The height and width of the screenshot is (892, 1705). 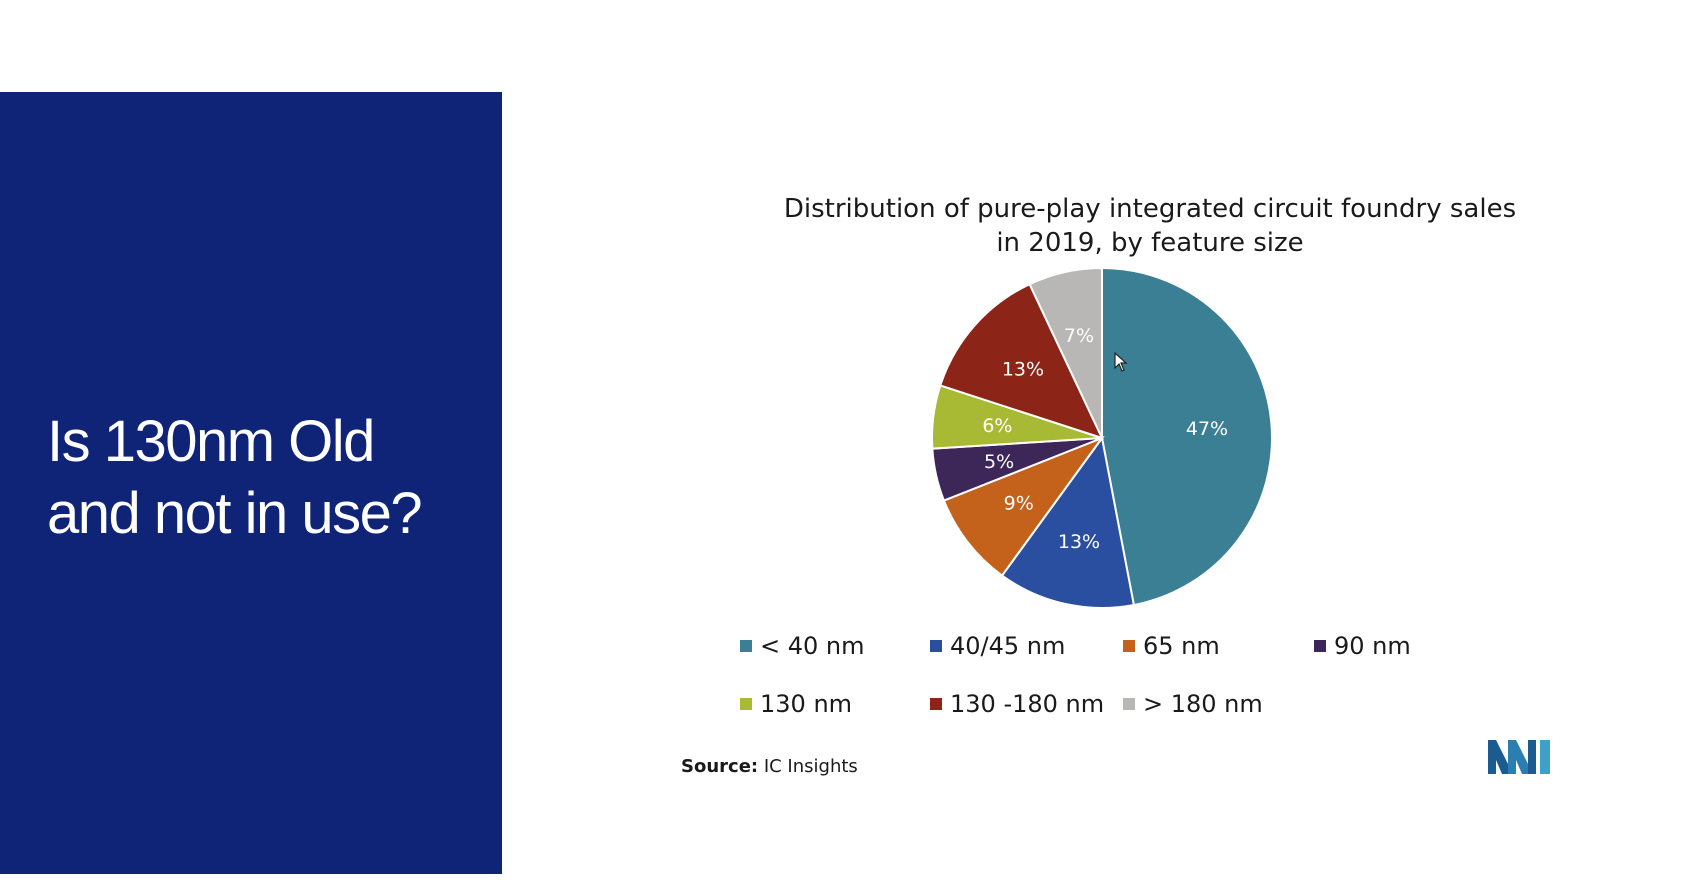 I want to click on legend-item: 65 nm, so click(x=1171, y=646).